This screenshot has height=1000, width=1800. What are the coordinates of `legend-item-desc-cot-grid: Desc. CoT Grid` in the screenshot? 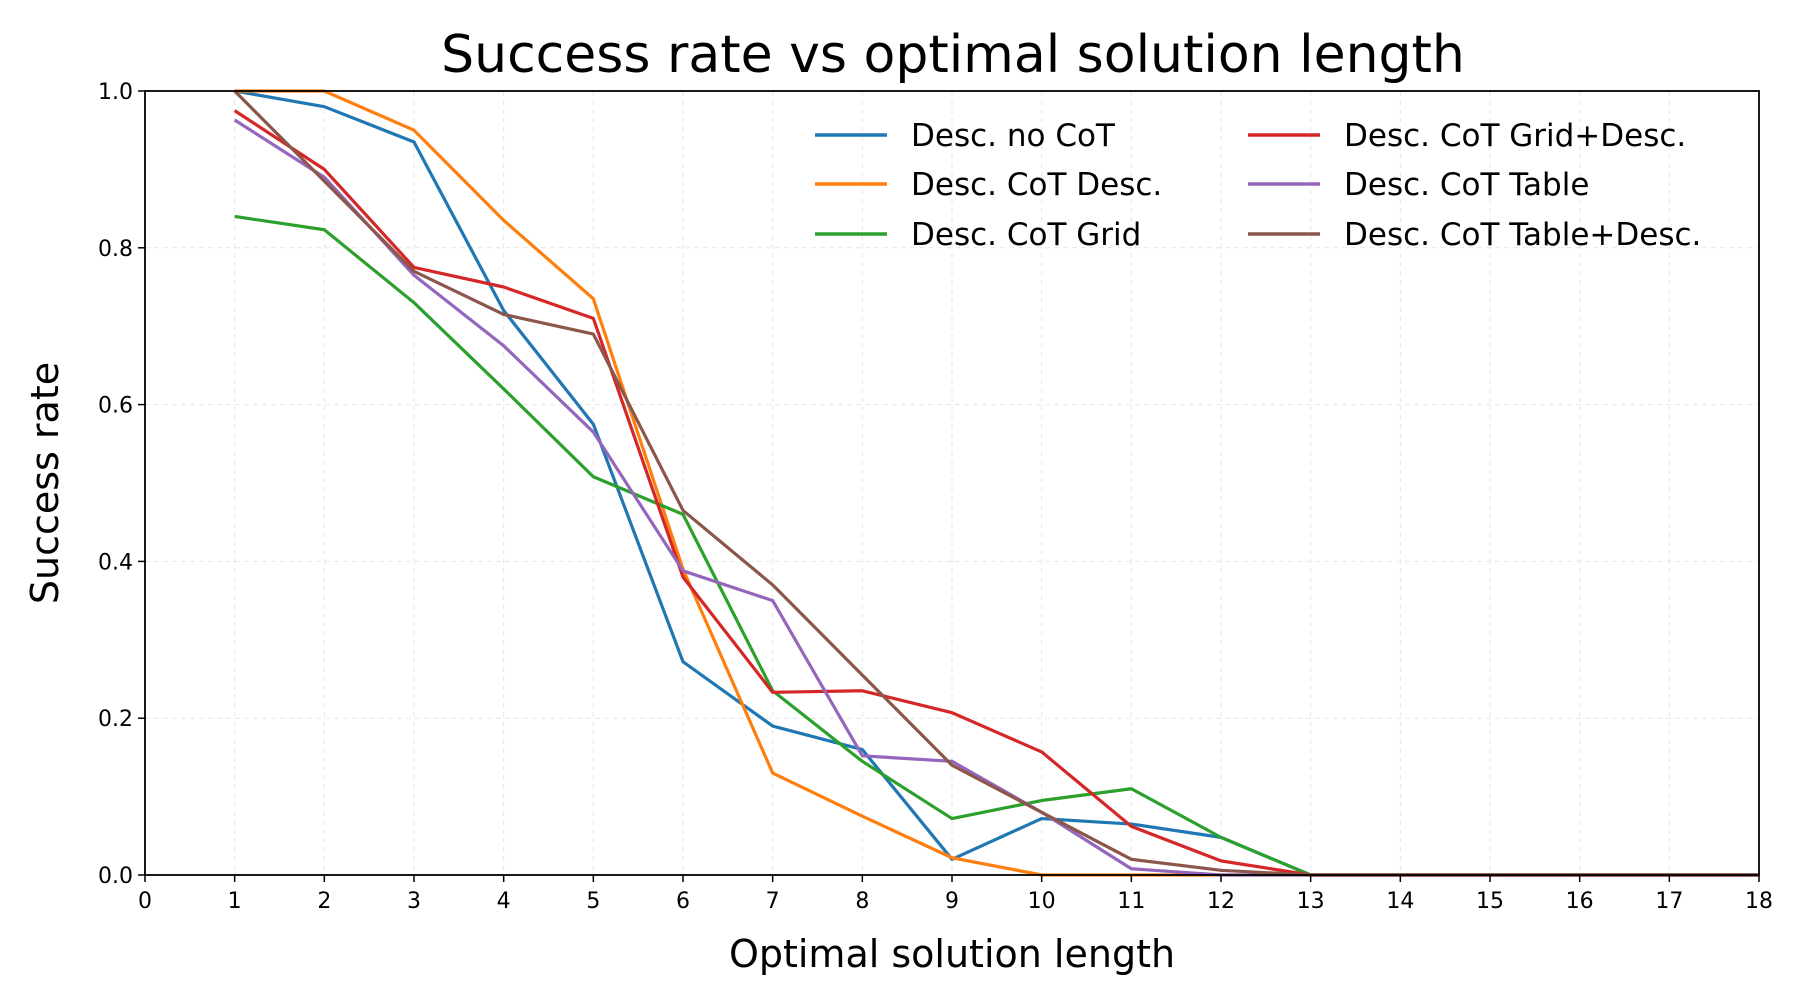 It's located at (978, 235).